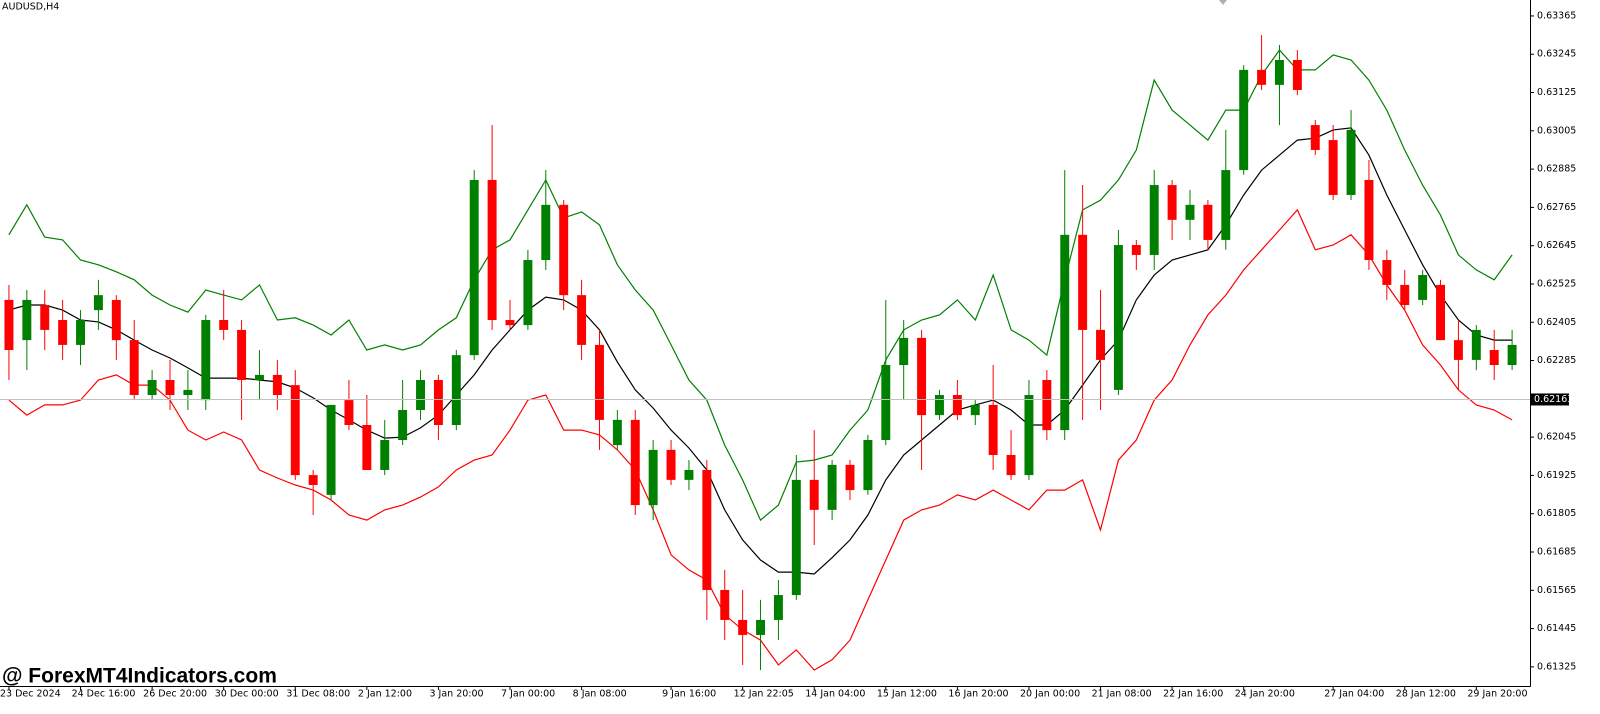 Image resolution: width=1600 pixels, height=714 pixels. What do you see at coordinates (1223, 2) in the screenshot?
I see `shift-marker` at bounding box center [1223, 2].